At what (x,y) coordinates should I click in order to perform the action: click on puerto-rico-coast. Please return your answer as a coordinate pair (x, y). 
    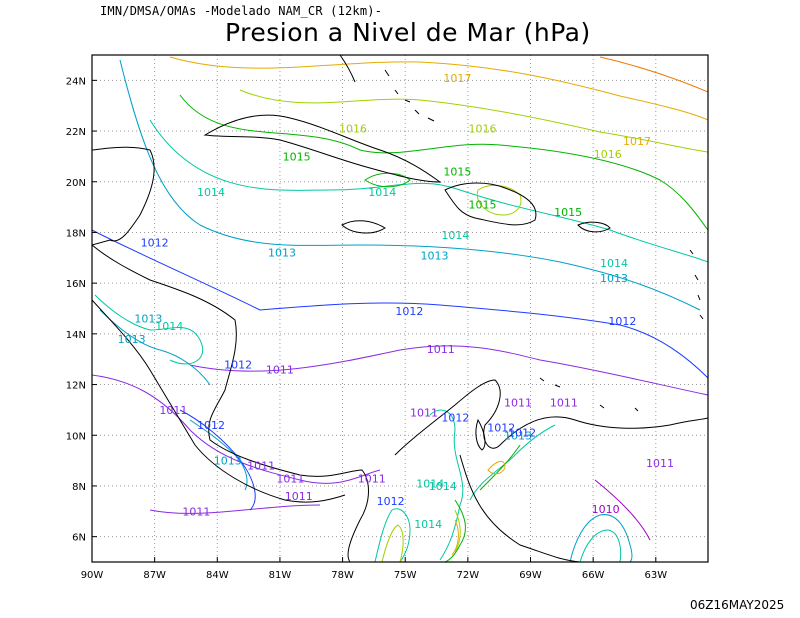
    Looking at the image, I should click on (594, 227).